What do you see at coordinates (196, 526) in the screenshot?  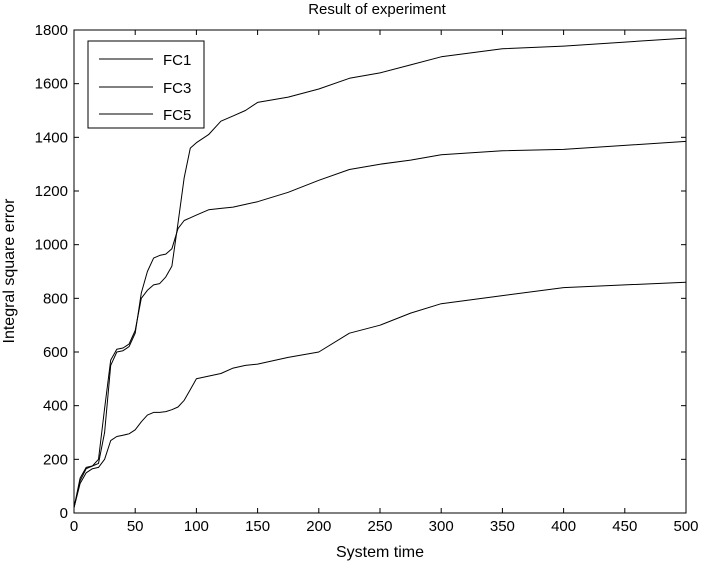 I see `x-tick-label: 100` at bounding box center [196, 526].